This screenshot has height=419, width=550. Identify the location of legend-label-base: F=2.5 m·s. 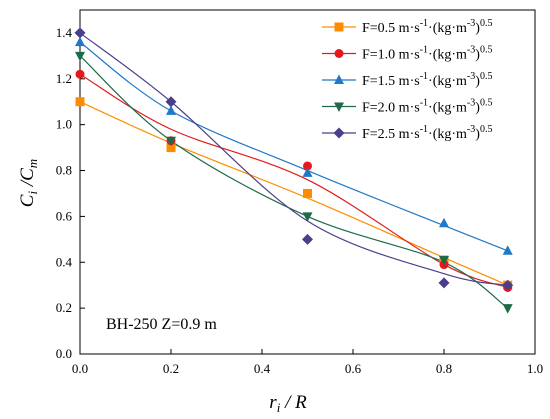
(391, 134).